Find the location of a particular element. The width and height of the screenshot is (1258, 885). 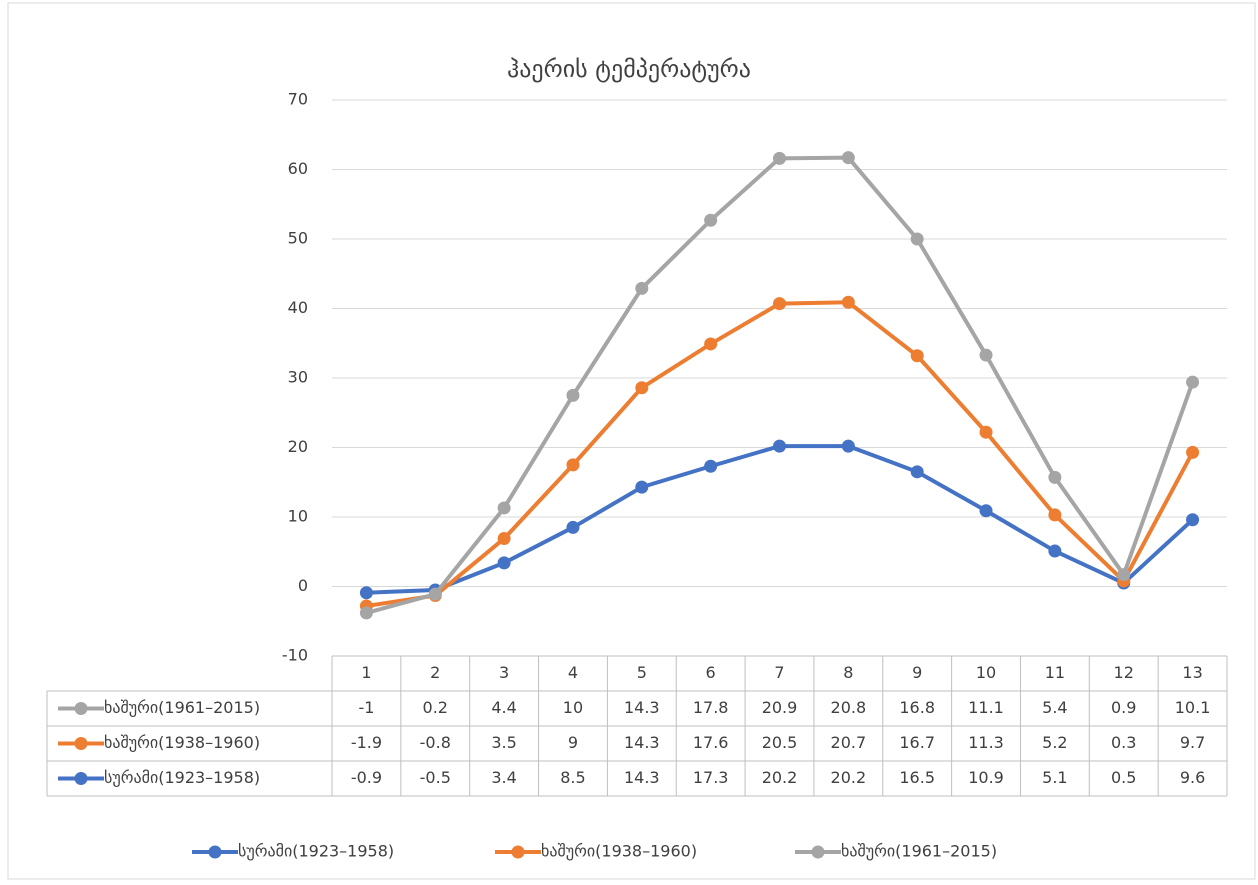

legend-label: ხაშური(1938–1960) is located at coordinates (619, 851).